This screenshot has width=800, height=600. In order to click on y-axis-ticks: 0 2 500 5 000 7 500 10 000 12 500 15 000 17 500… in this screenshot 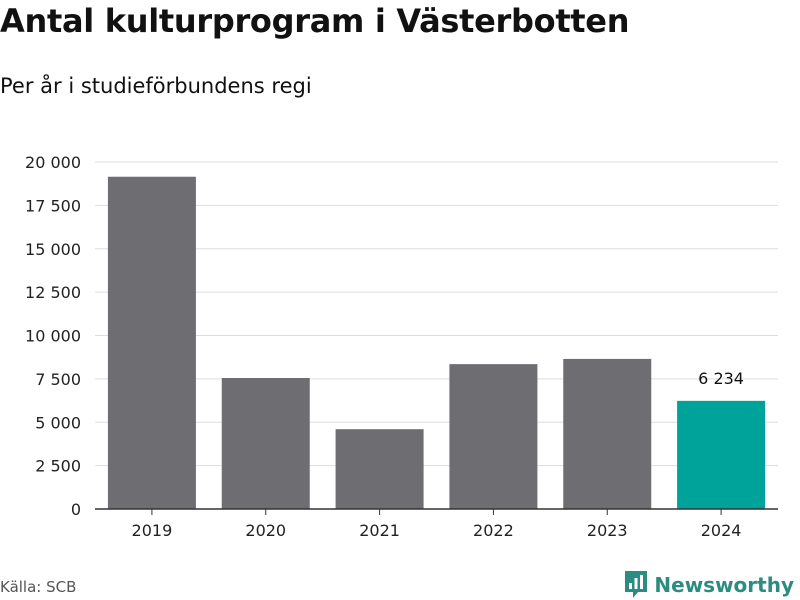, I will do `click(53, 336)`.